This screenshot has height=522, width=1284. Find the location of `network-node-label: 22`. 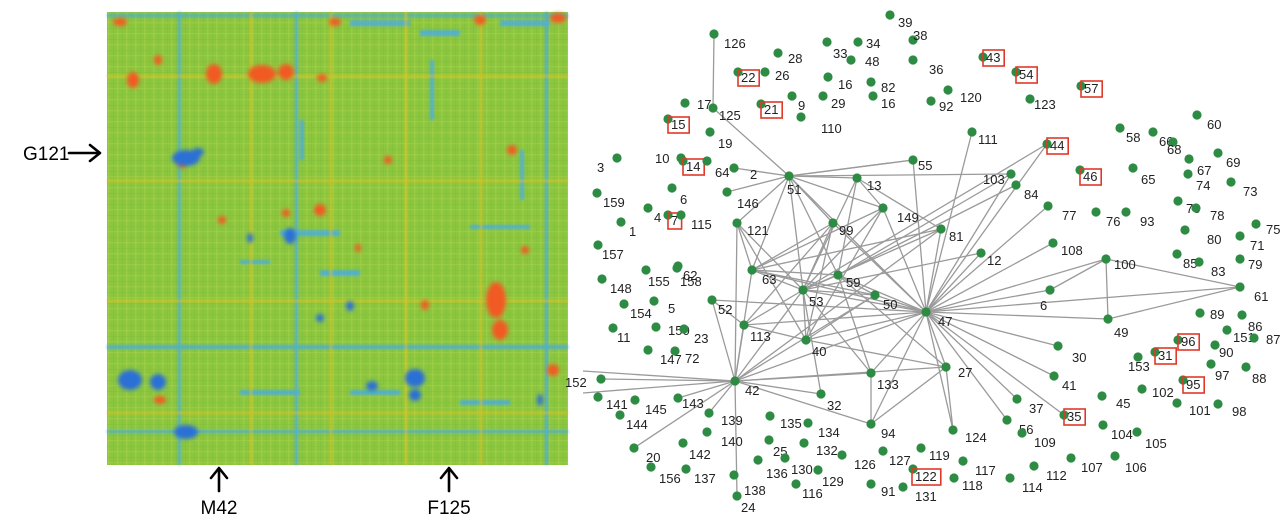

network-node-label: 22 is located at coordinates (748, 77).